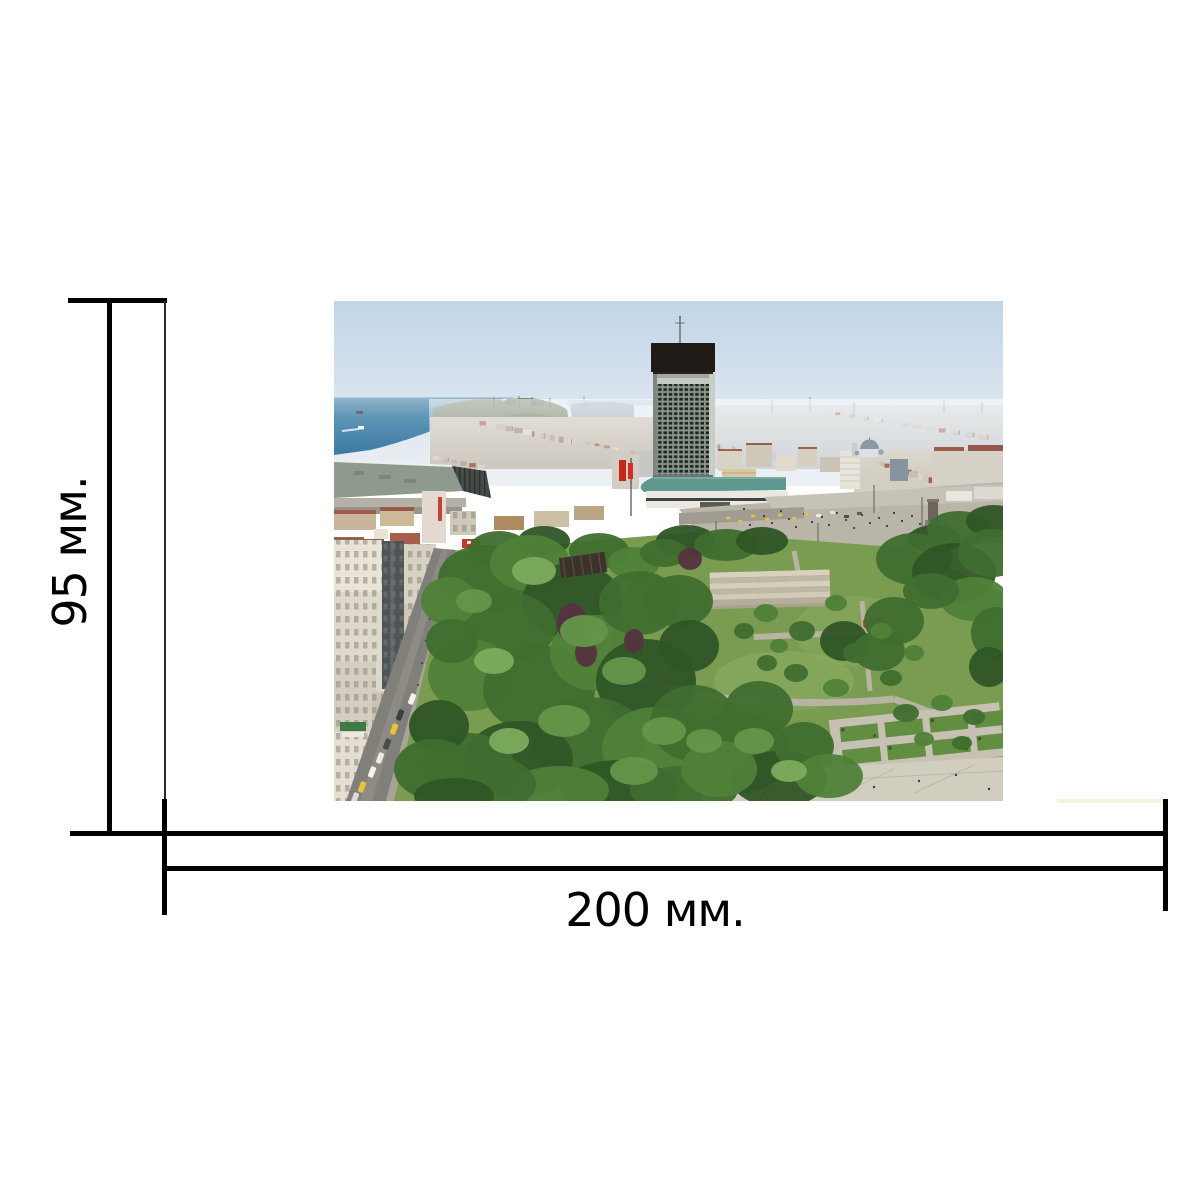 This screenshot has width=1200, height=1200. Describe the element at coordinates (412, 487) in the screenshot. I see `akm-building` at that location.